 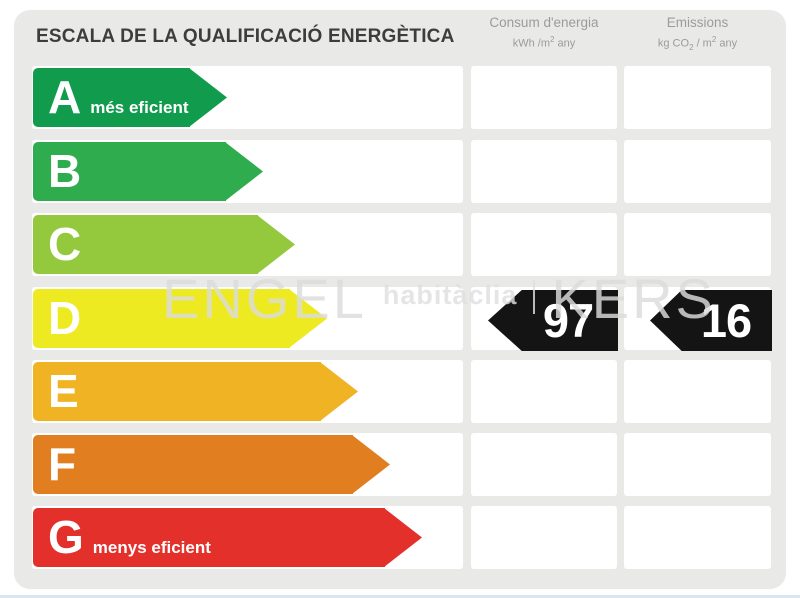 What do you see at coordinates (726, 320) in the screenshot?
I see `emissions-value: 16` at bounding box center [726, 320].